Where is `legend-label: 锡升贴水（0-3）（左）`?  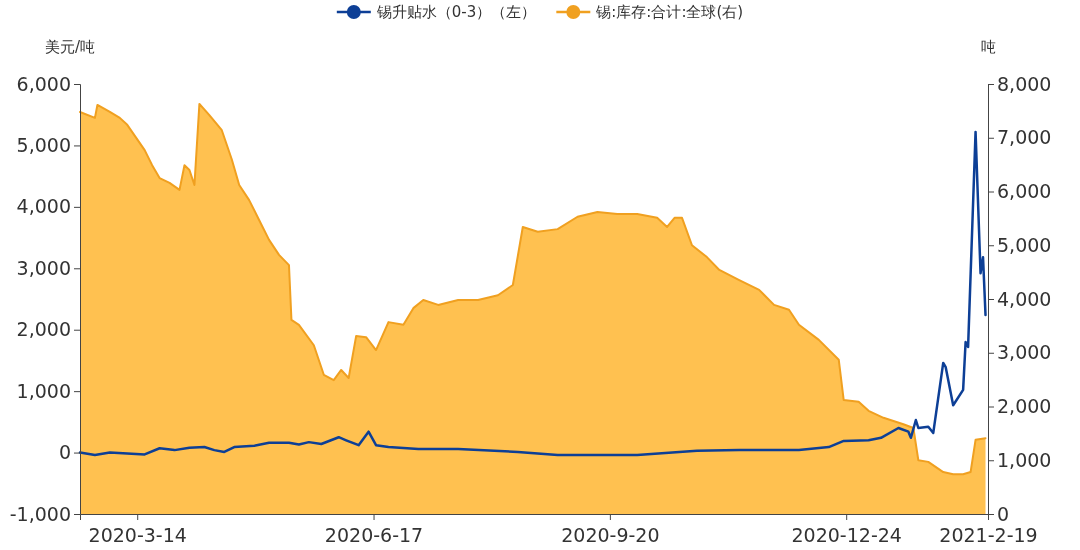 legend-label: 锡升贴水（0-3）（左） is located at coordinates (456, 12).